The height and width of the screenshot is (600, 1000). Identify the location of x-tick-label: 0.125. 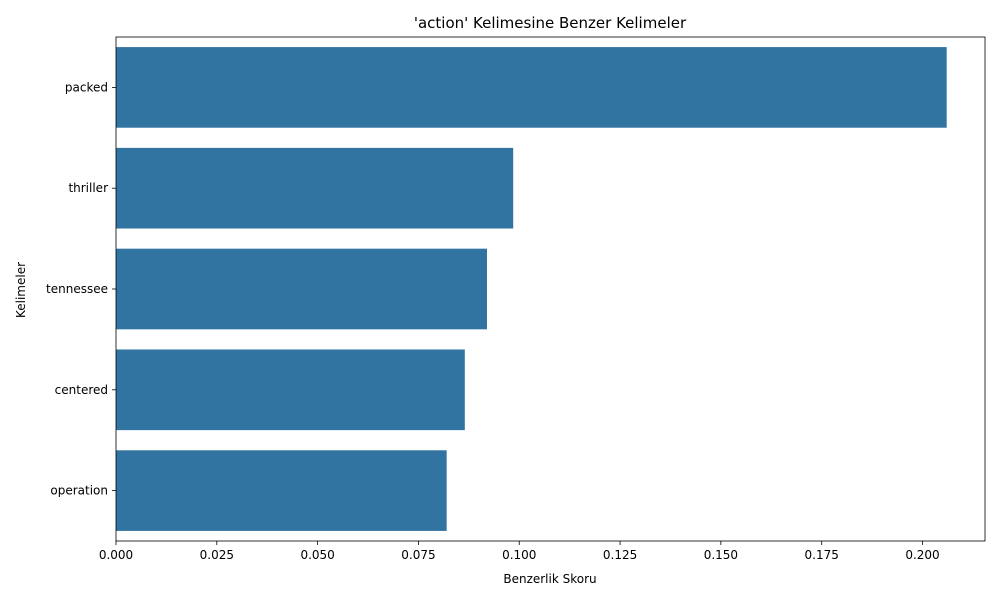
(620, 555).